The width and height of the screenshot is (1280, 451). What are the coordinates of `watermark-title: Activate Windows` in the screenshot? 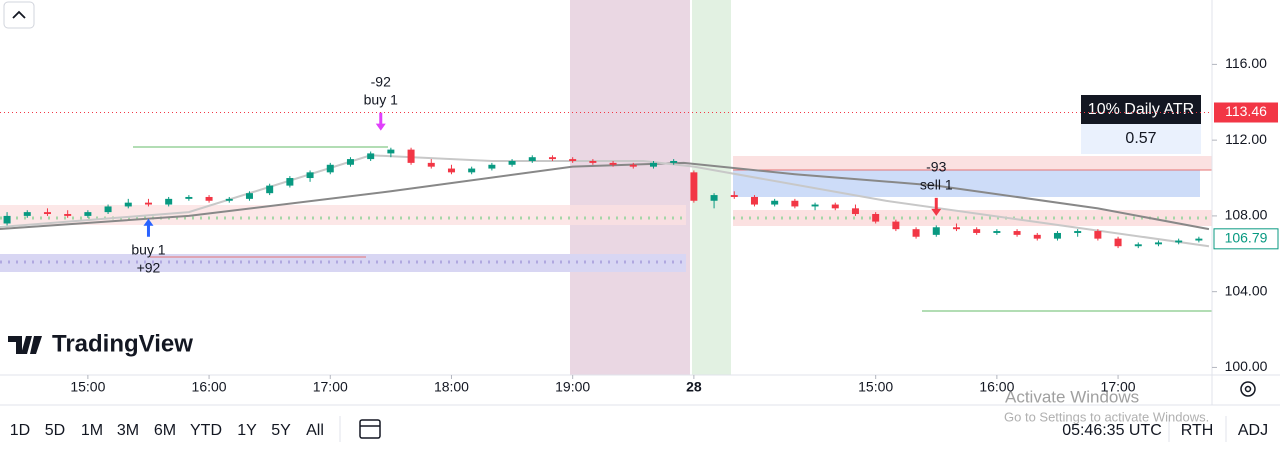 It's located at (1072, 396).